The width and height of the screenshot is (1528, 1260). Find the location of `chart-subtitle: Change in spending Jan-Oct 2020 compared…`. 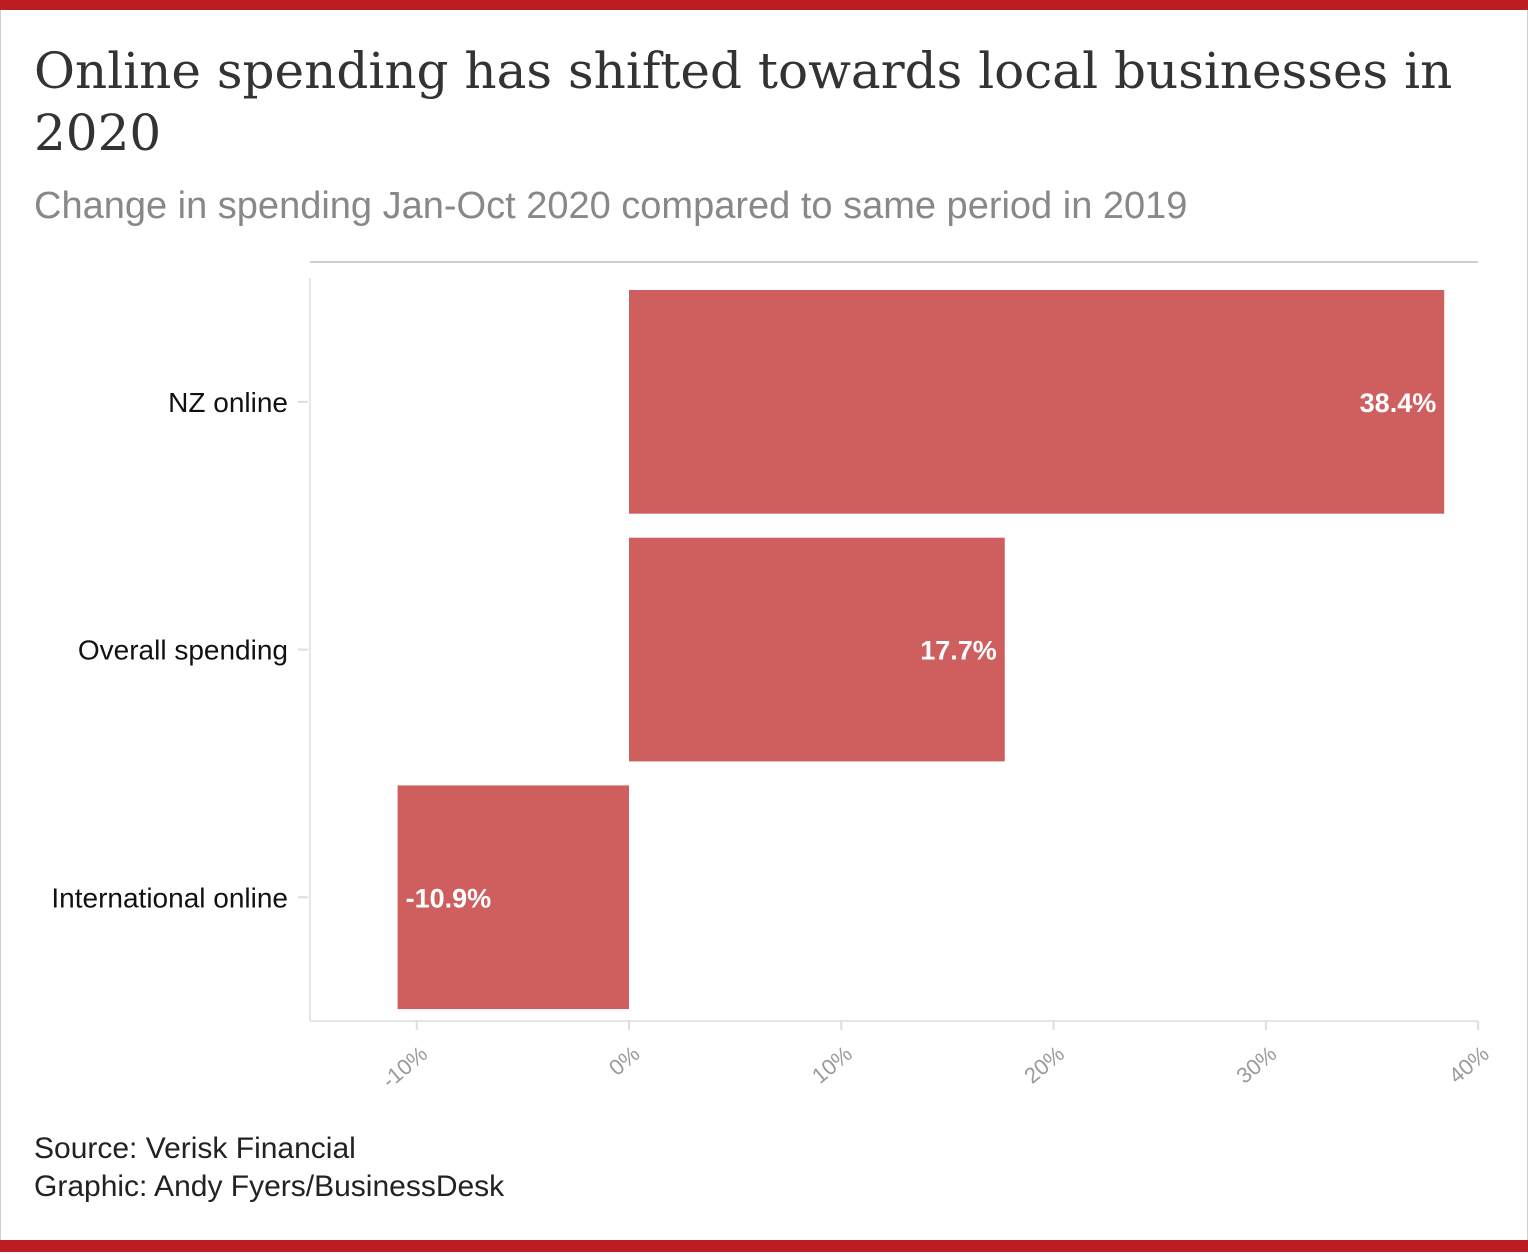

chart-subtitle: Change in spending Jan-Oct 2020 compared… is located at coordinates (611, 206).